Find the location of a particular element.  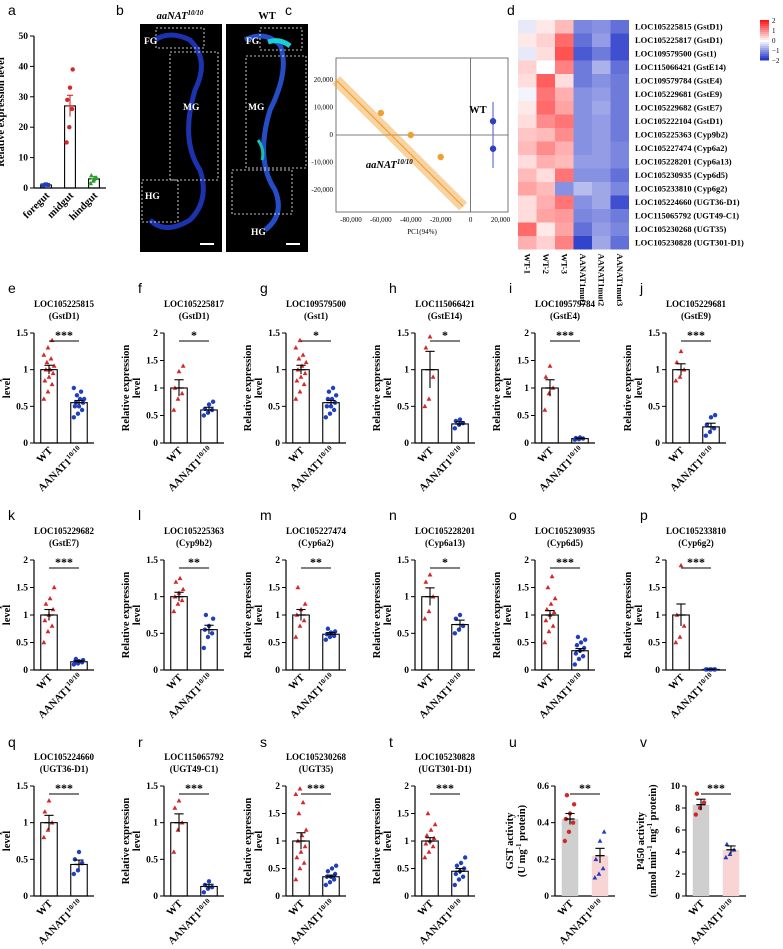

chart-title: LOC115066421 is located at coordinates (445, 304).